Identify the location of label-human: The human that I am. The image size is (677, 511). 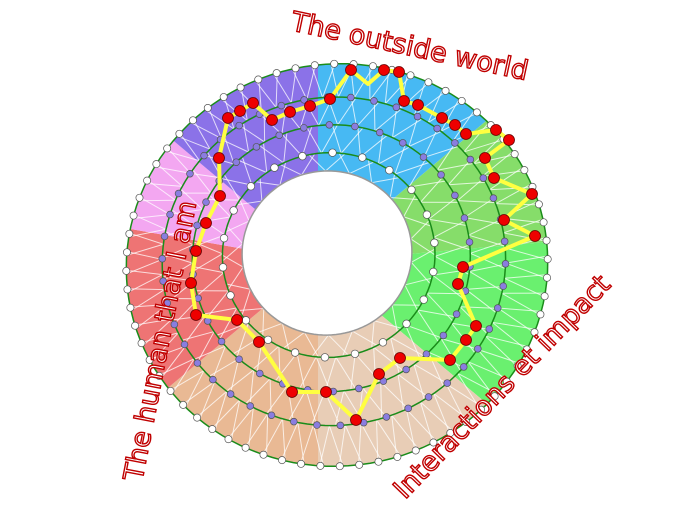
(160, 341).